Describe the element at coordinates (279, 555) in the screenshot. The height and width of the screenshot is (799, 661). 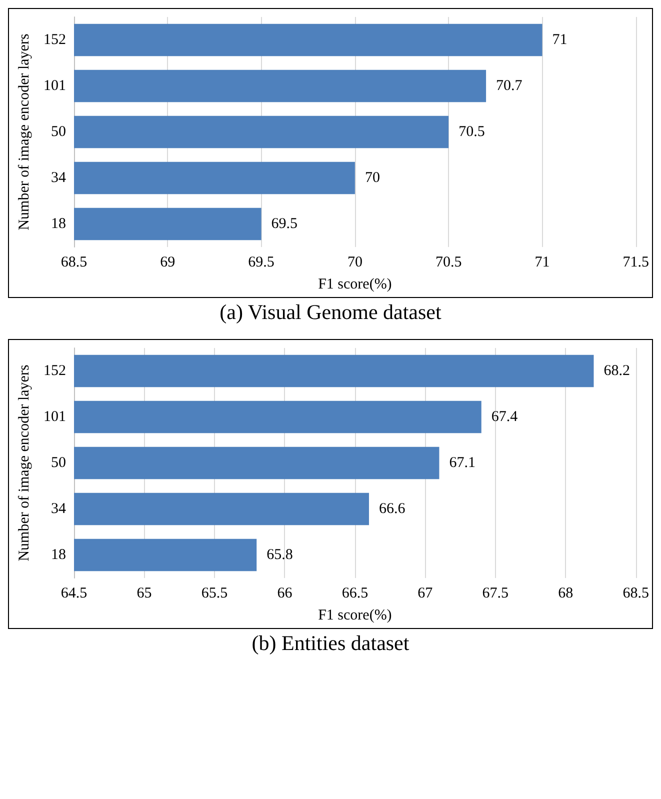
I see `data-label: 65.8` at that location.